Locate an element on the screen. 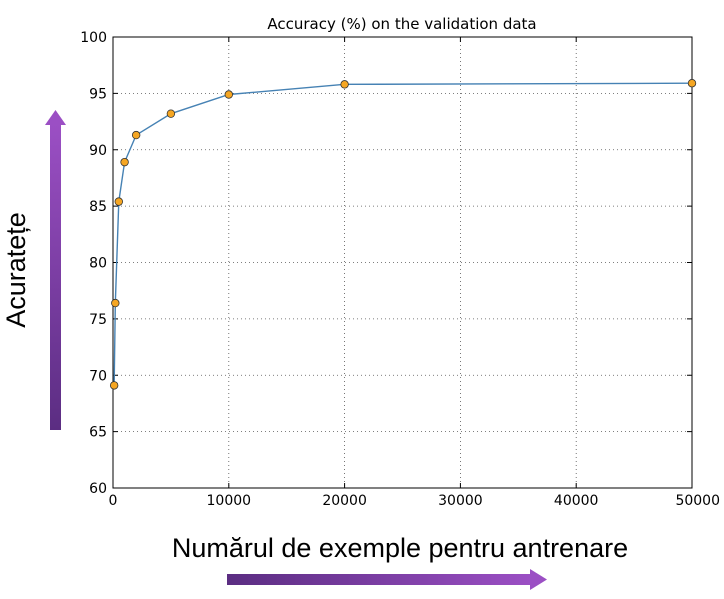 This screenshot has height=599, width=724. y-axis-label: Acuratețe is located at coordinates (16, 270).